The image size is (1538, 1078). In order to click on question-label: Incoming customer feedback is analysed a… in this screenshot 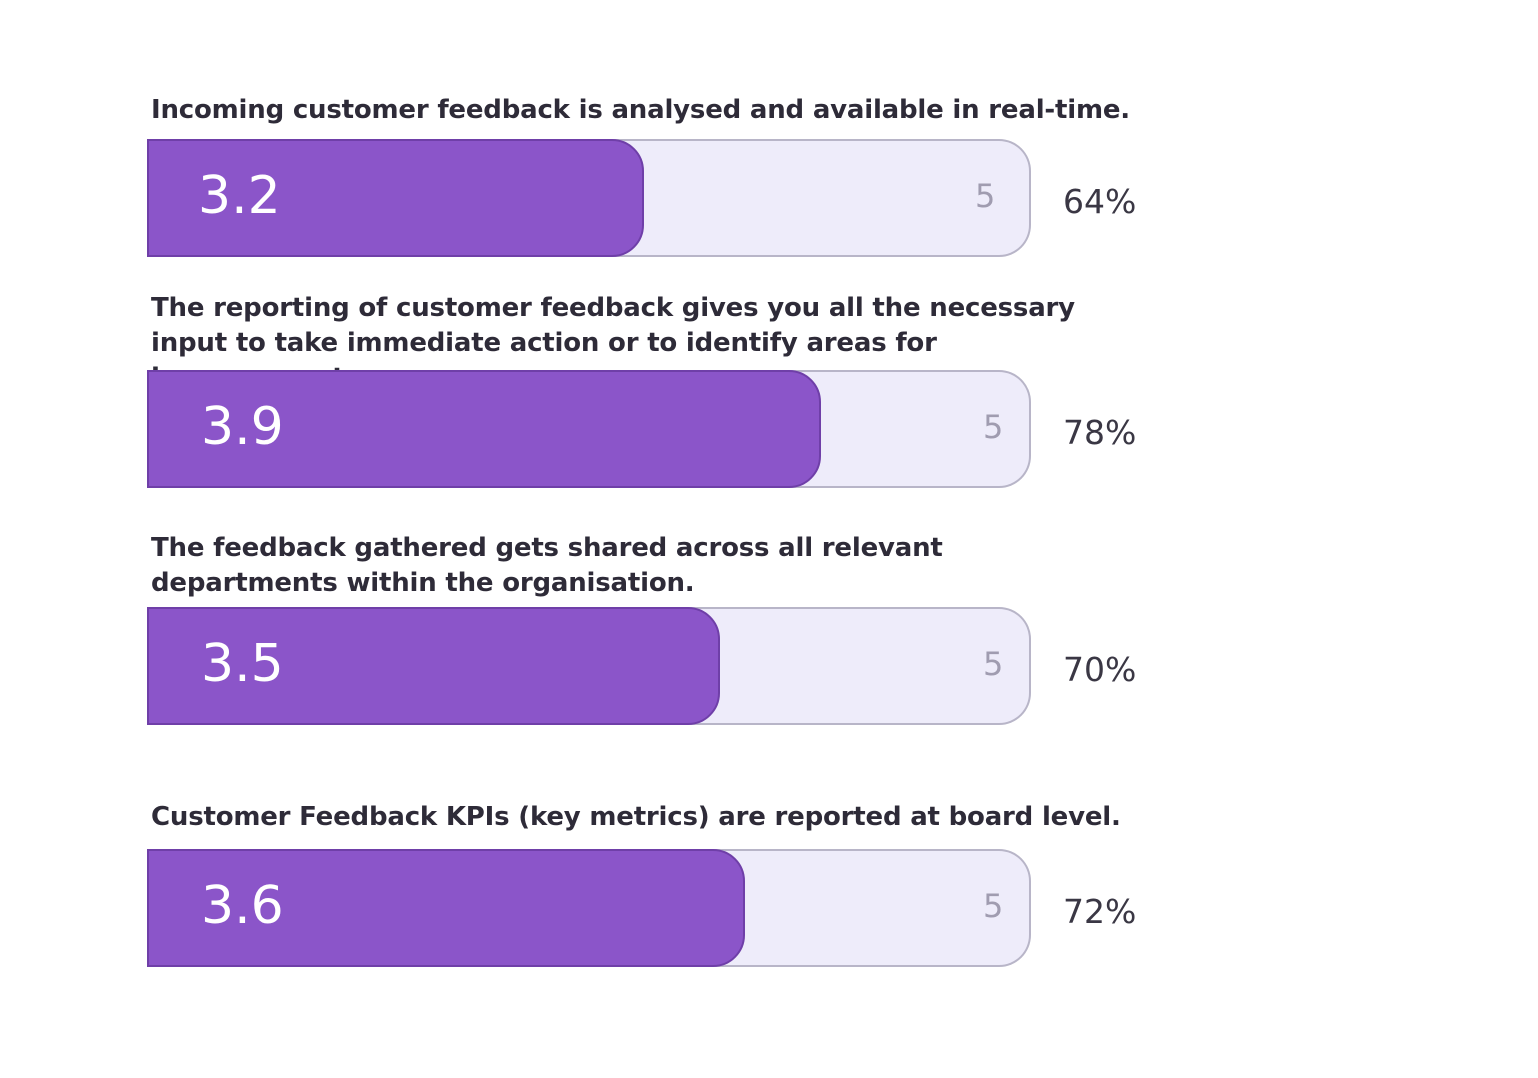, I will do `click(640, 110)`.